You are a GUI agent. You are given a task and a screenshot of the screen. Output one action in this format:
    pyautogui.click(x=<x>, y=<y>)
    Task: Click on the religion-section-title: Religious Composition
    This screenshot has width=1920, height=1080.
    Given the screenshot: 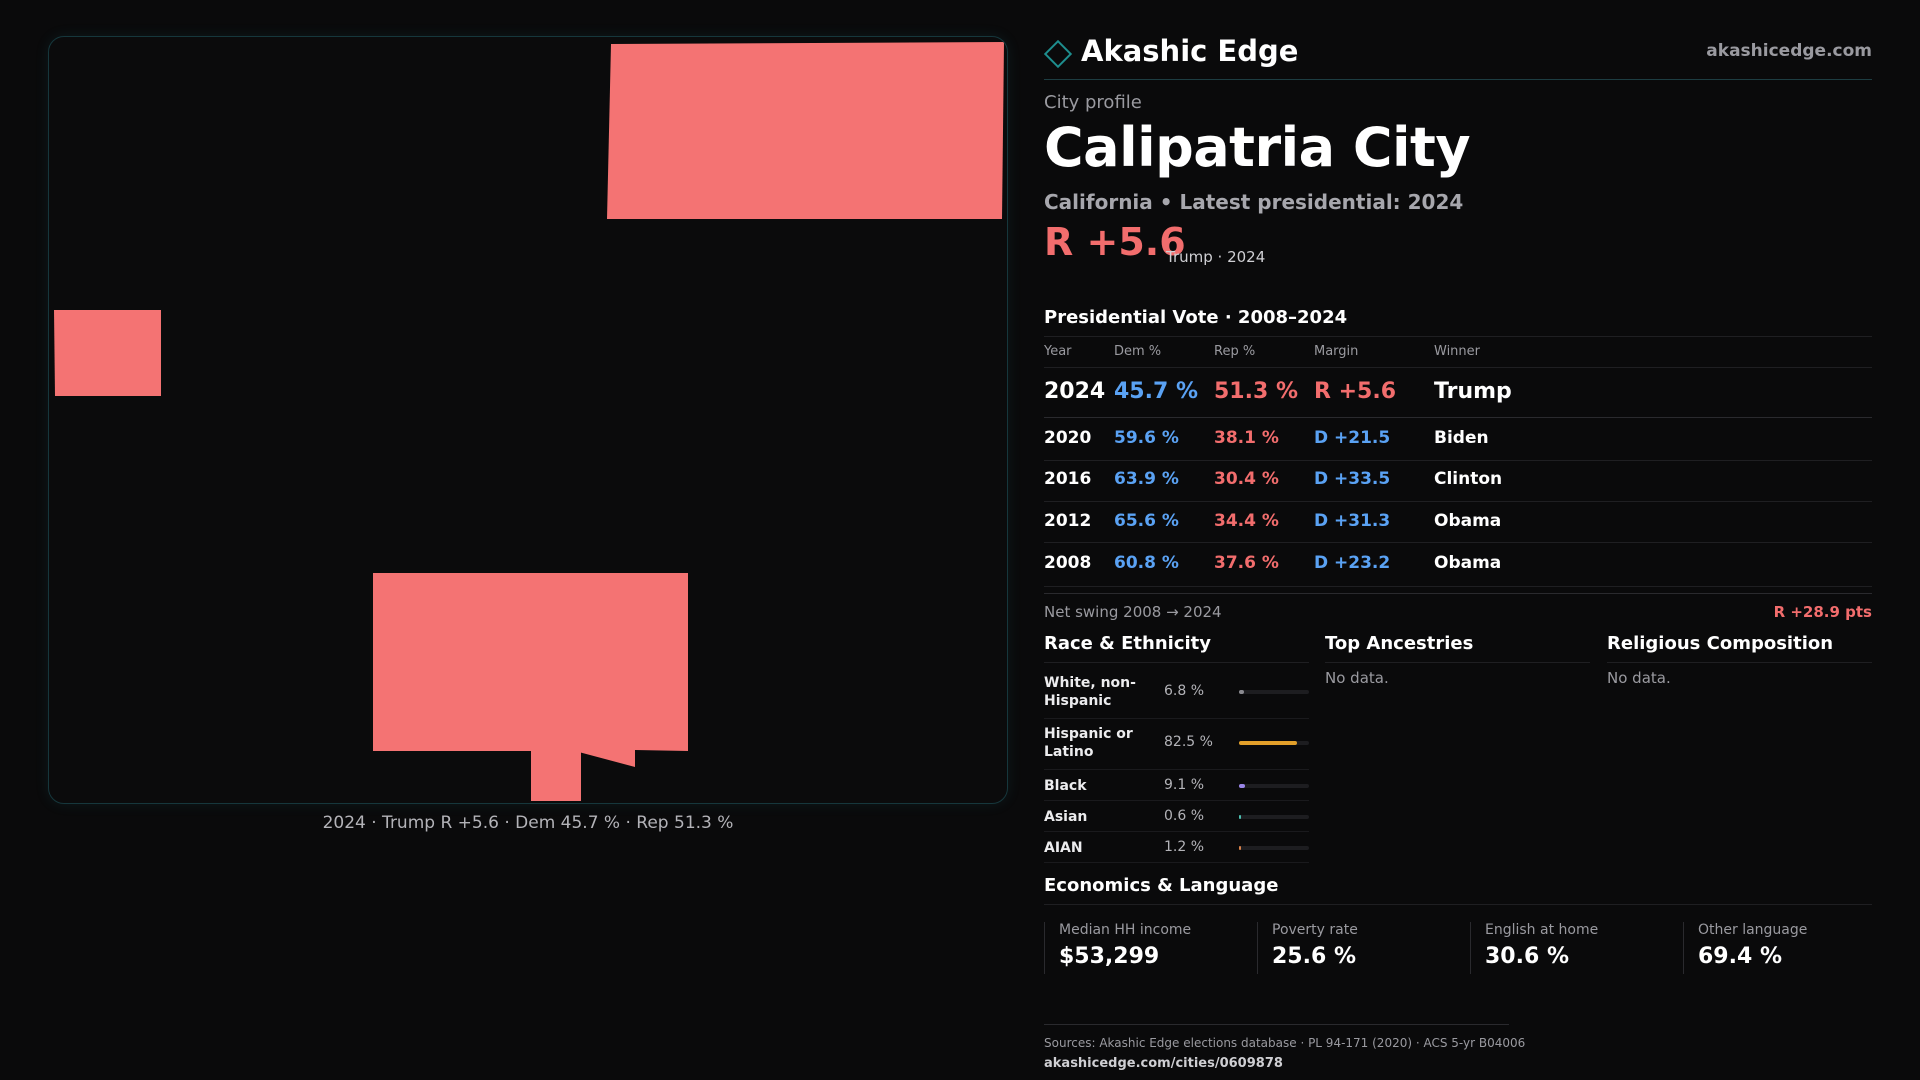 What is the action you would take?
    pyautogui.click(x=1720, y=643)
    